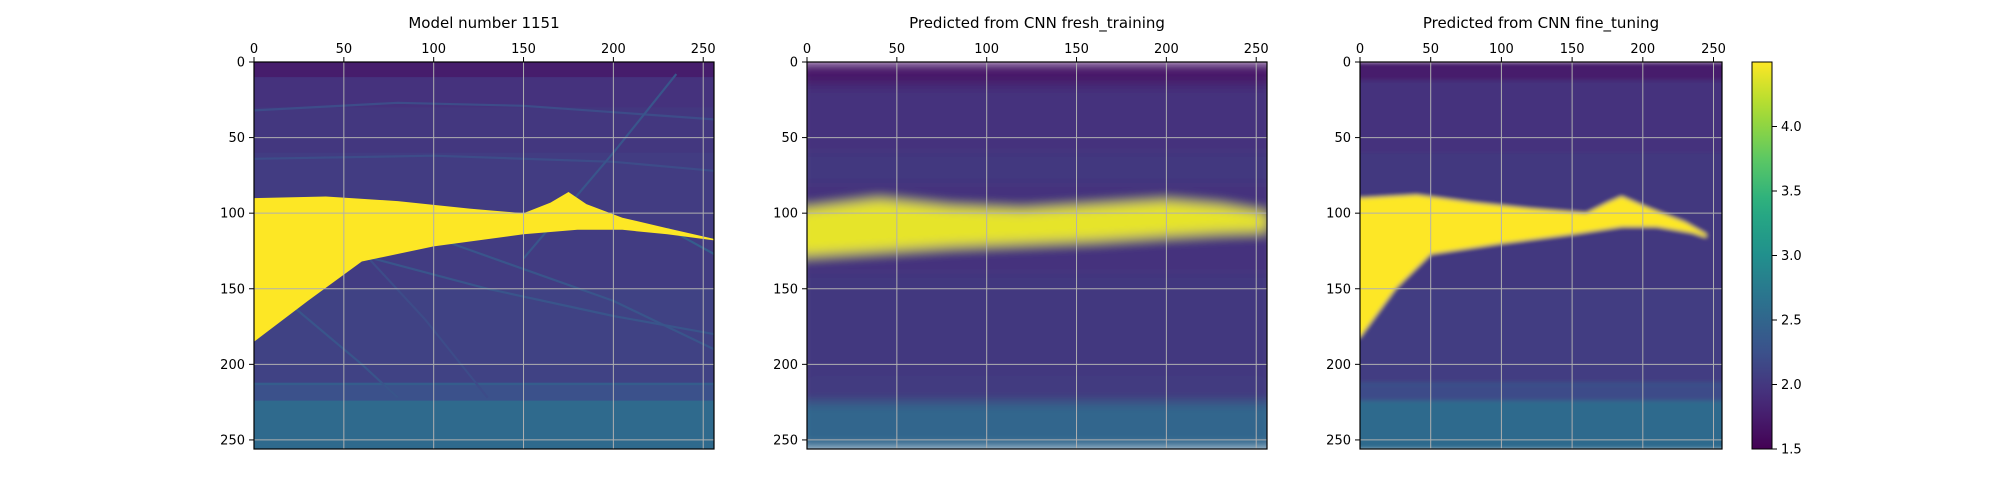 This screenshot has height=500, width=2000. I want to click on panel-title: Predicted from CNN fine_tuning, so click(1541, 23).